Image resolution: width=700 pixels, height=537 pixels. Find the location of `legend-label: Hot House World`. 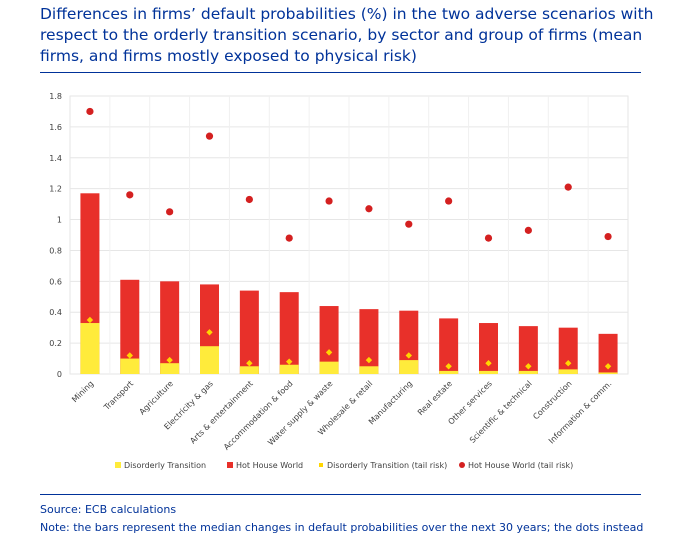

legend-label: Hot House World is located at coordinates (269, 465).